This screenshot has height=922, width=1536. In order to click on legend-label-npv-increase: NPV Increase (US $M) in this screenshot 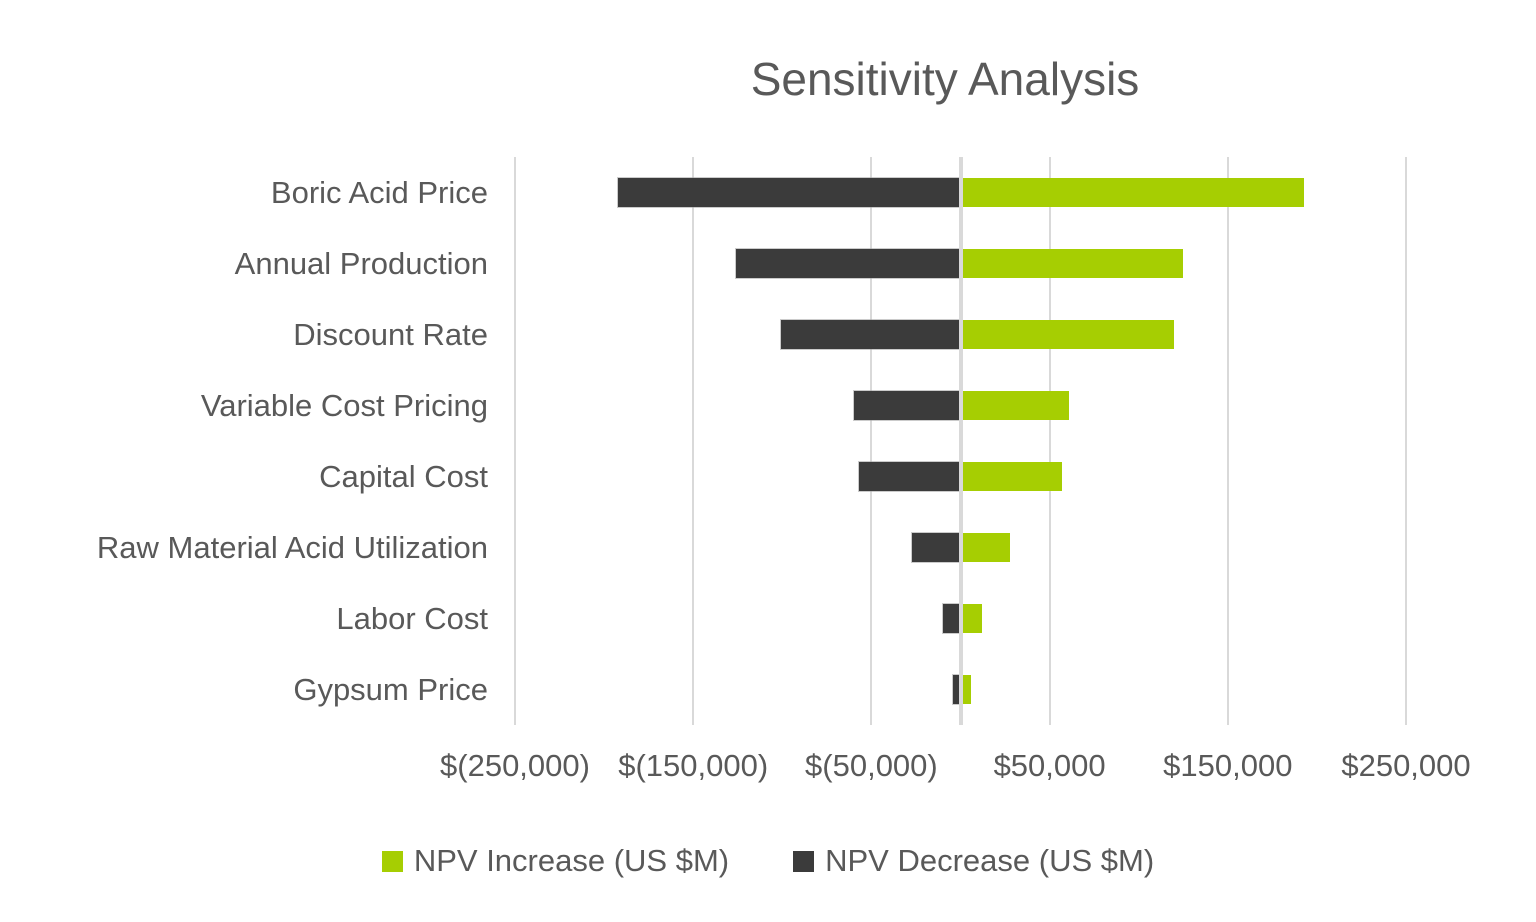, I will do `click(571, 860)`.